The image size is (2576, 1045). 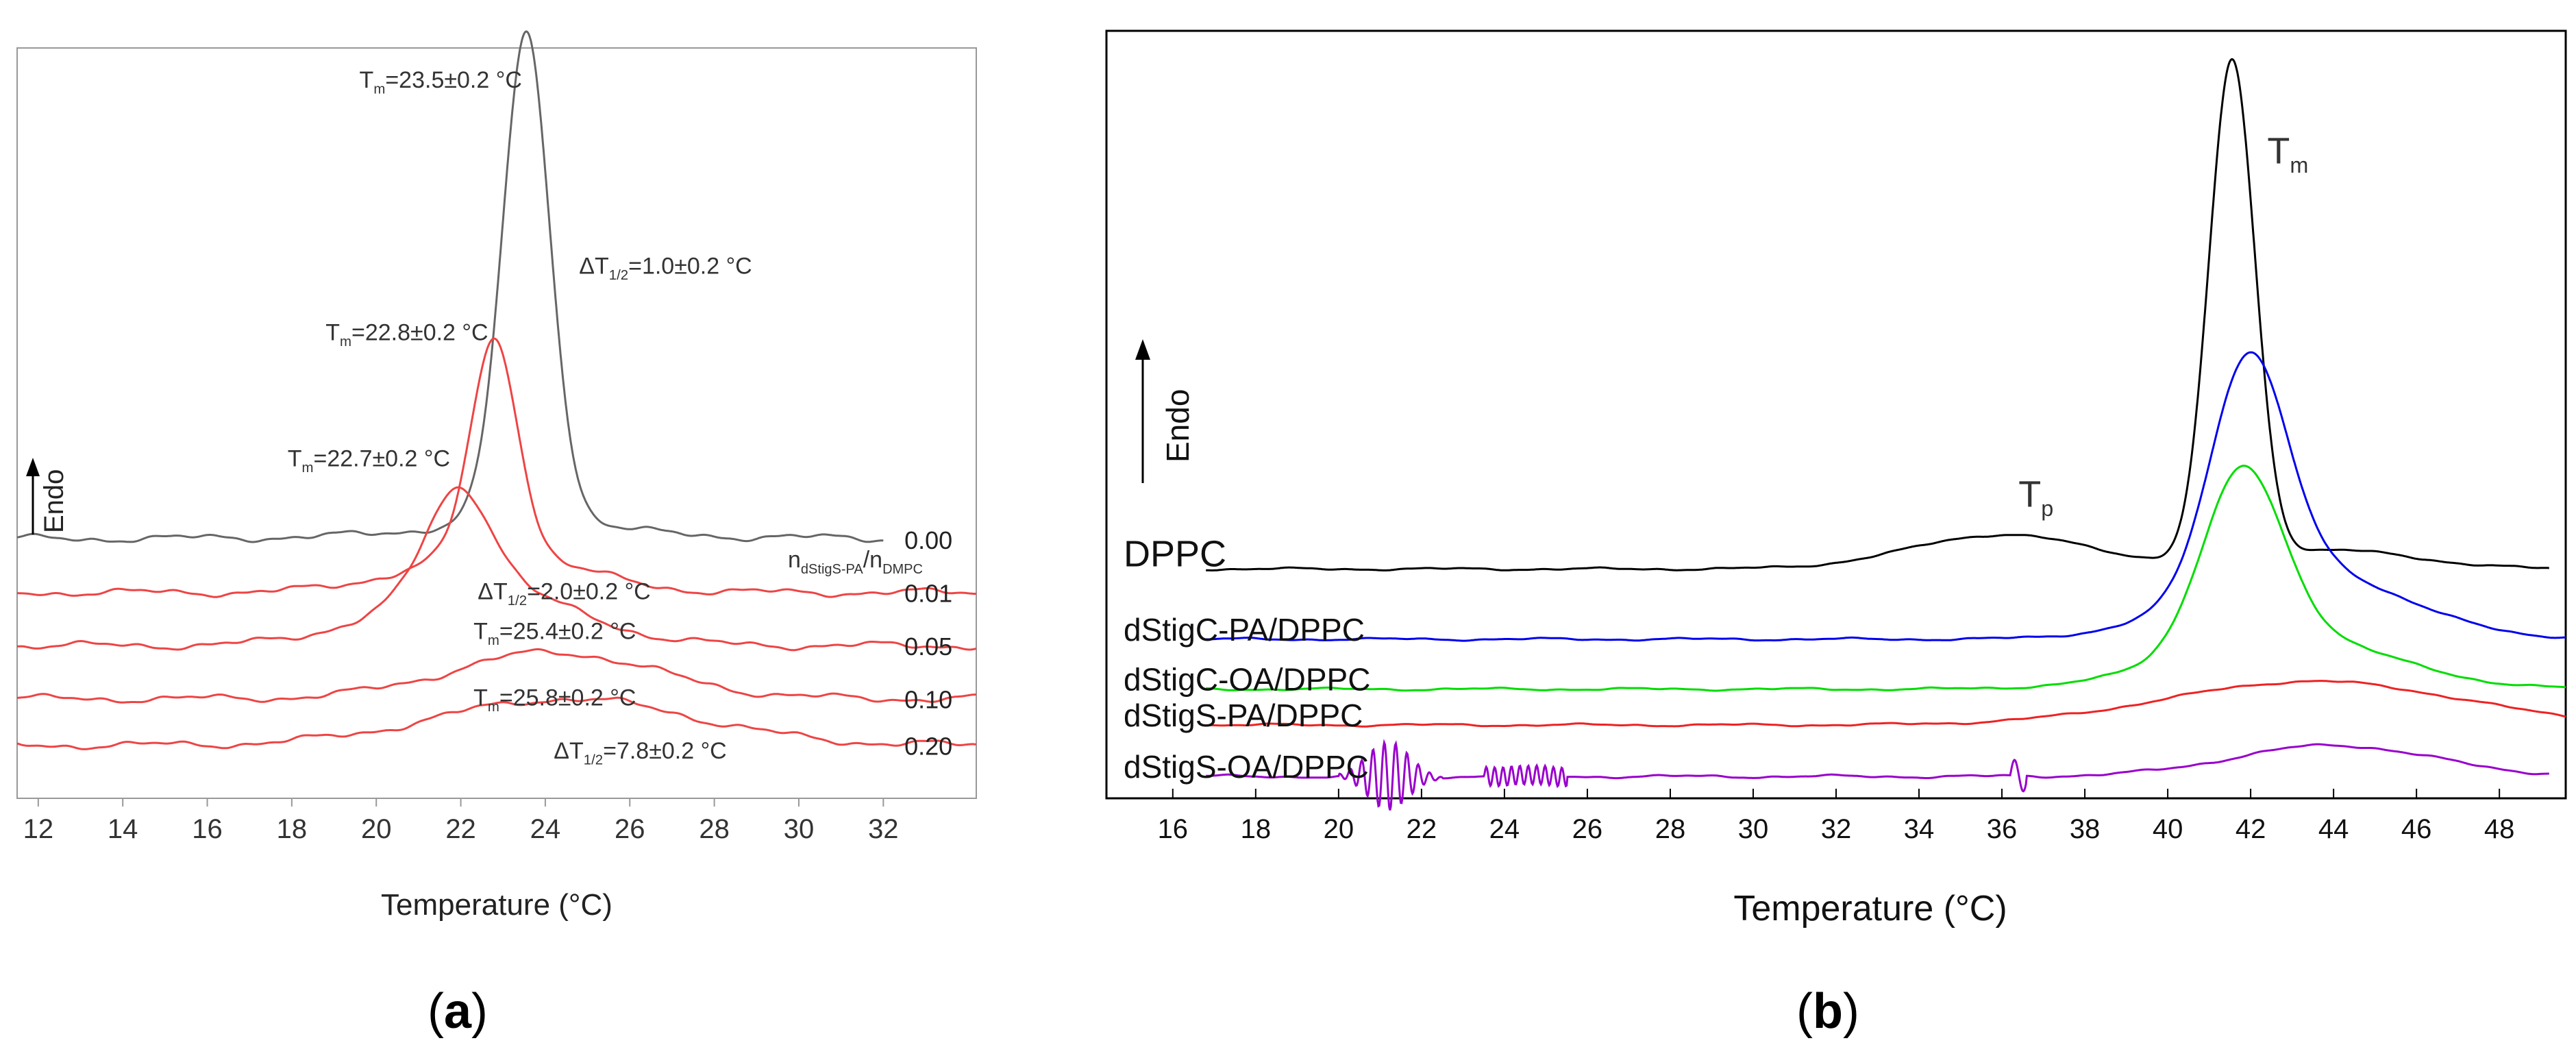 What do you see at coordinates (369, 460) in the screenshot?
I see `annotation: Tm=22.7±0.2 °C` at bounding box center [369, 460].